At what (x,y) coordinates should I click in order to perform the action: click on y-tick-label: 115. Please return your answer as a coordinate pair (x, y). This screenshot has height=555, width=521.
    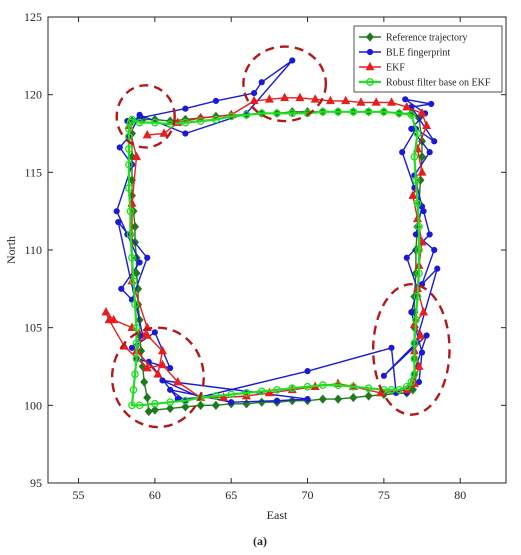
    Looking at the image, I should click on (33, 172).